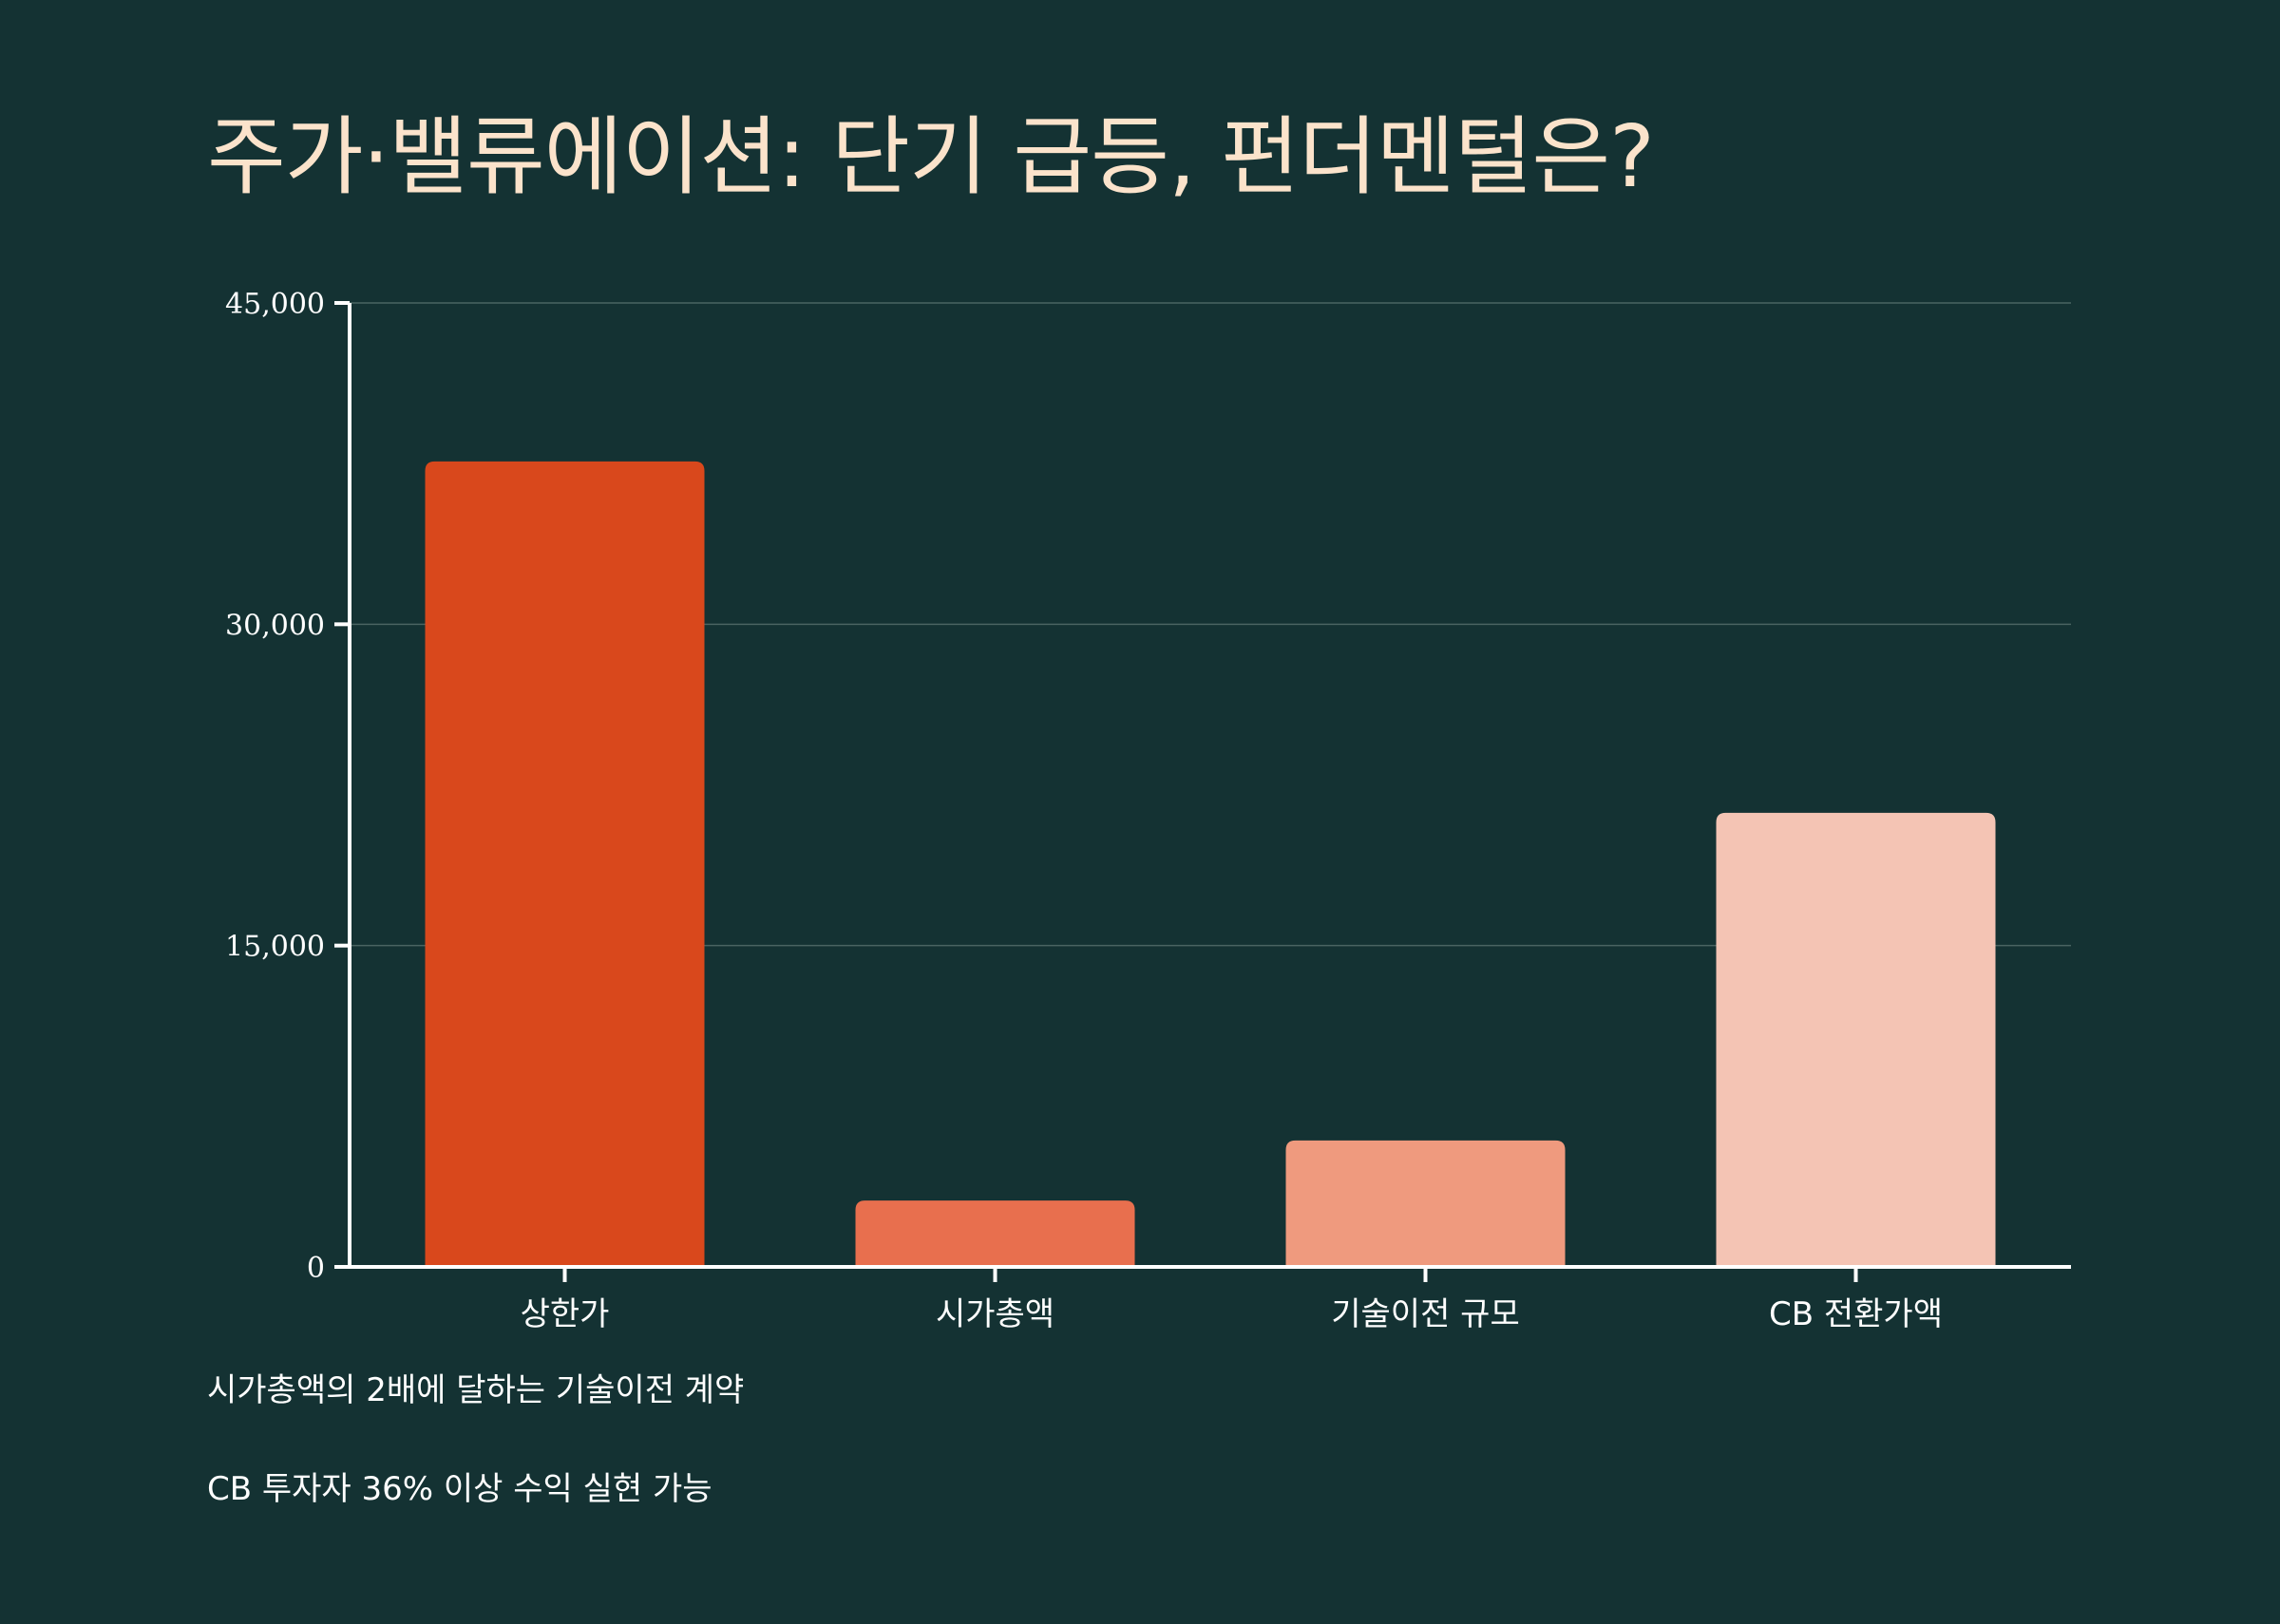 Image resolution: width=2280 pixels, height=1624 pixels. Describe the element at coordinates (1425, 1314) in the screenshot. I see `x-tick-label: 기술이전 규모` at that location.